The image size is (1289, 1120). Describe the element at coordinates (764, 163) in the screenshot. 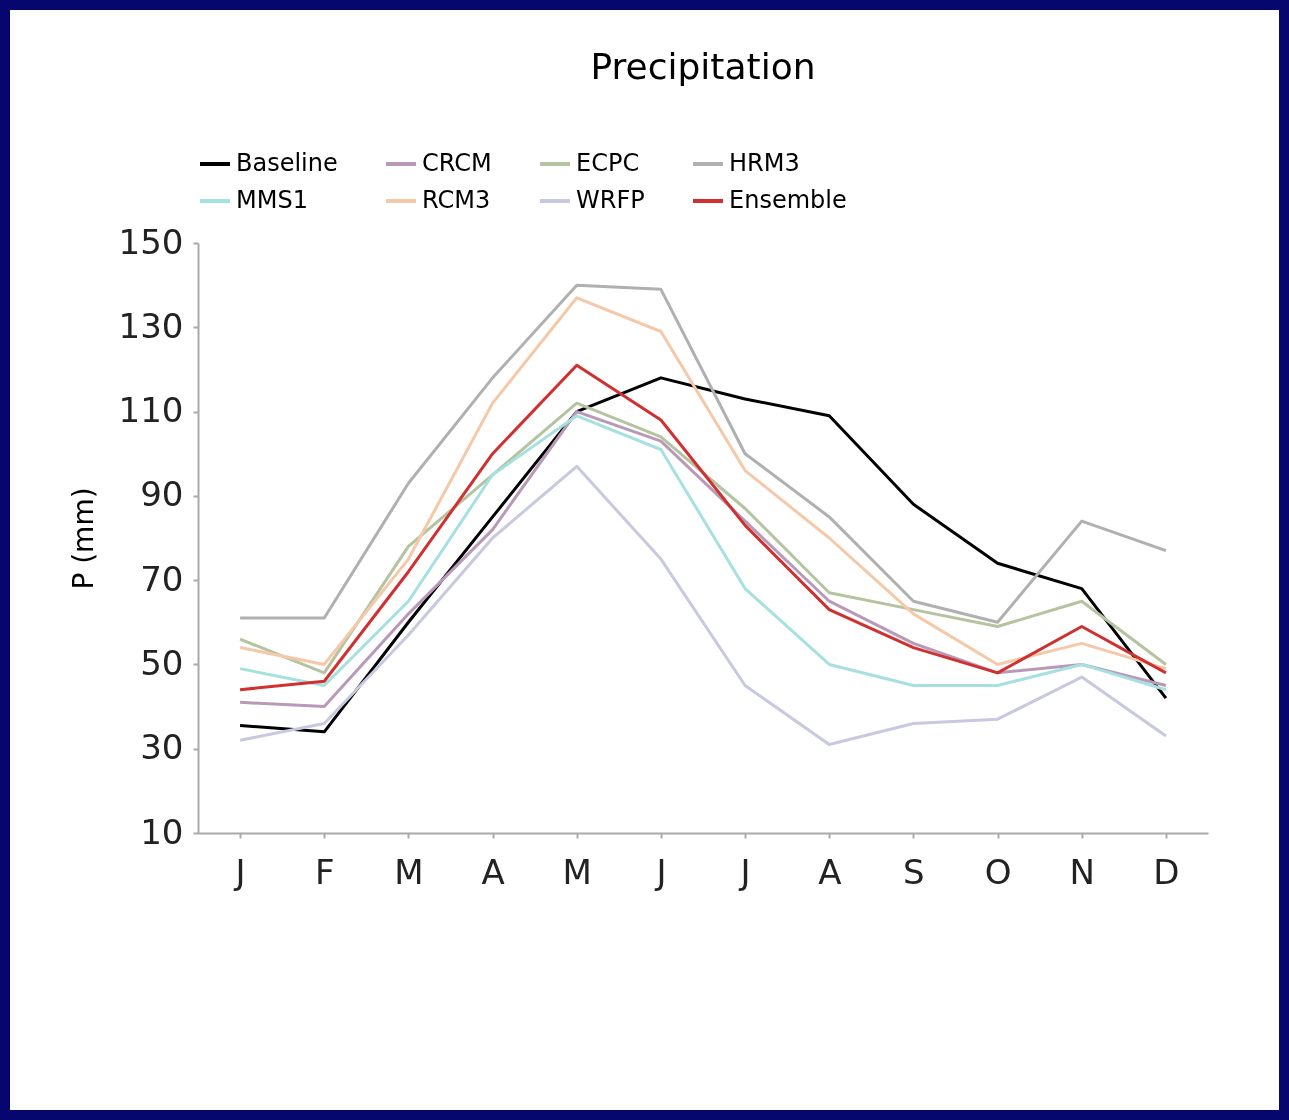

I see `legend-label: HRM3` at that location.